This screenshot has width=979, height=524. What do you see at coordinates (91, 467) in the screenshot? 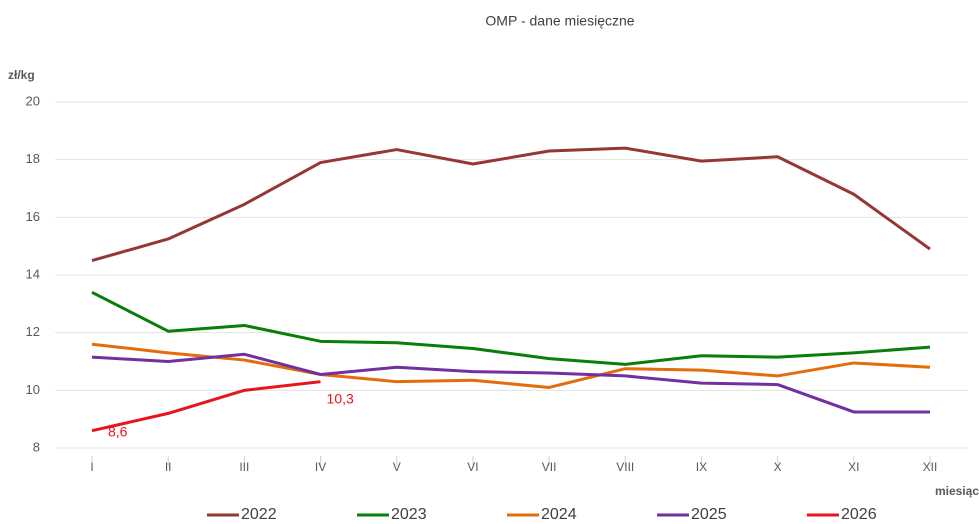
I see `x-tick-label: I` at bounding box center [91, 467].